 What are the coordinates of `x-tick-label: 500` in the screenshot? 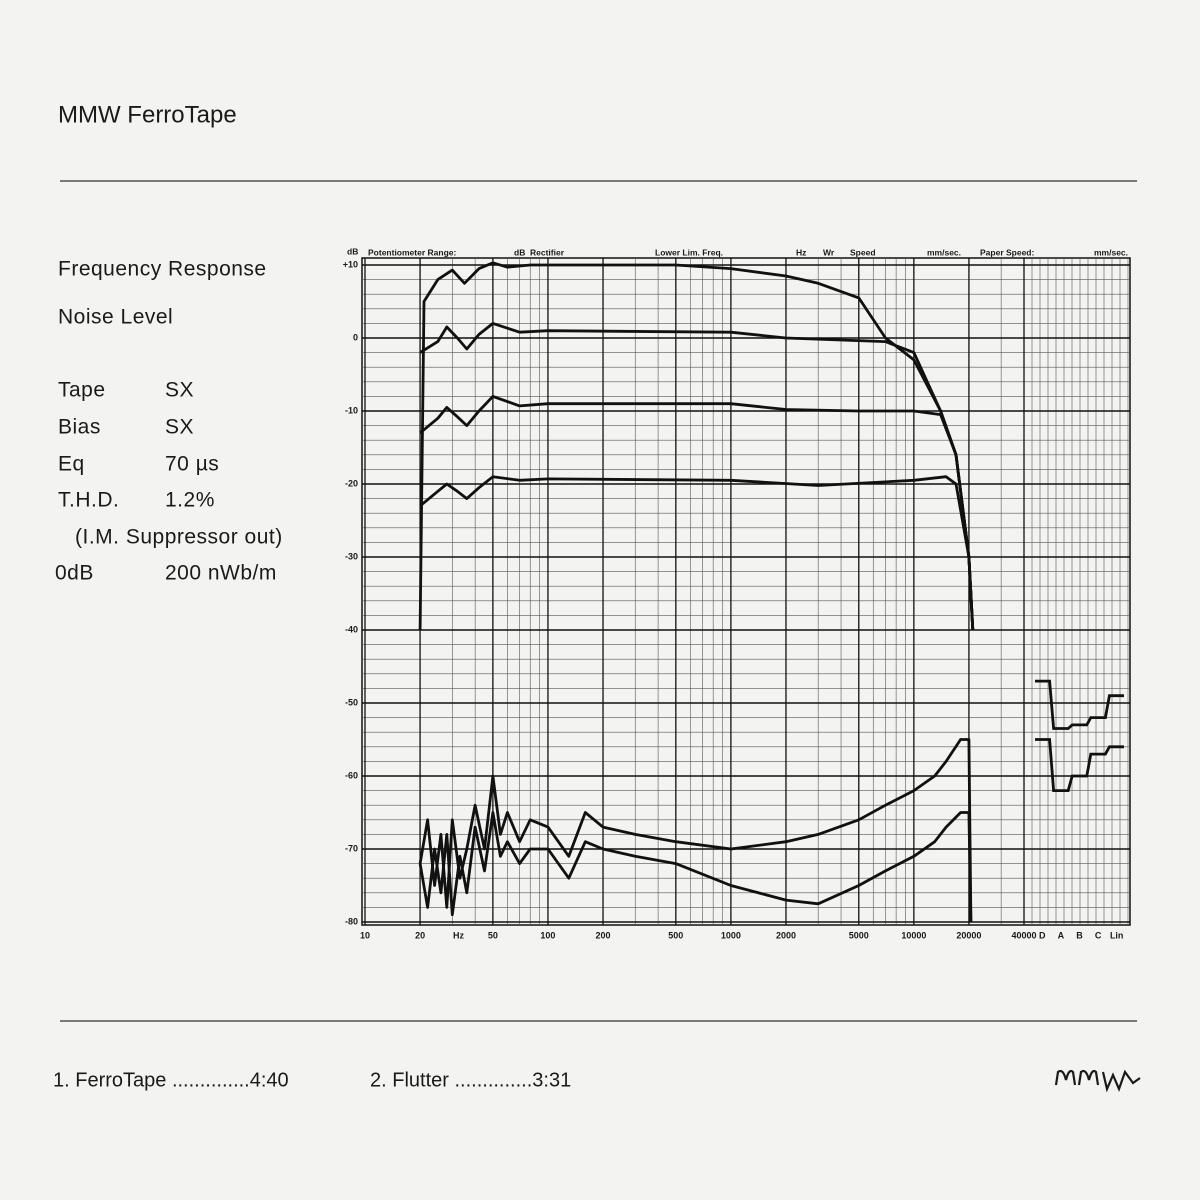 It's located at (675, 935).